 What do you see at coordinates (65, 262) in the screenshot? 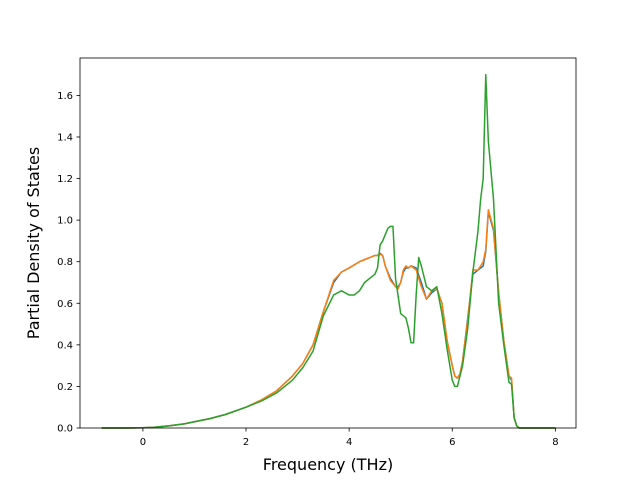
I see `y-tick-label: 0.8` at bounding box center [65, 262].